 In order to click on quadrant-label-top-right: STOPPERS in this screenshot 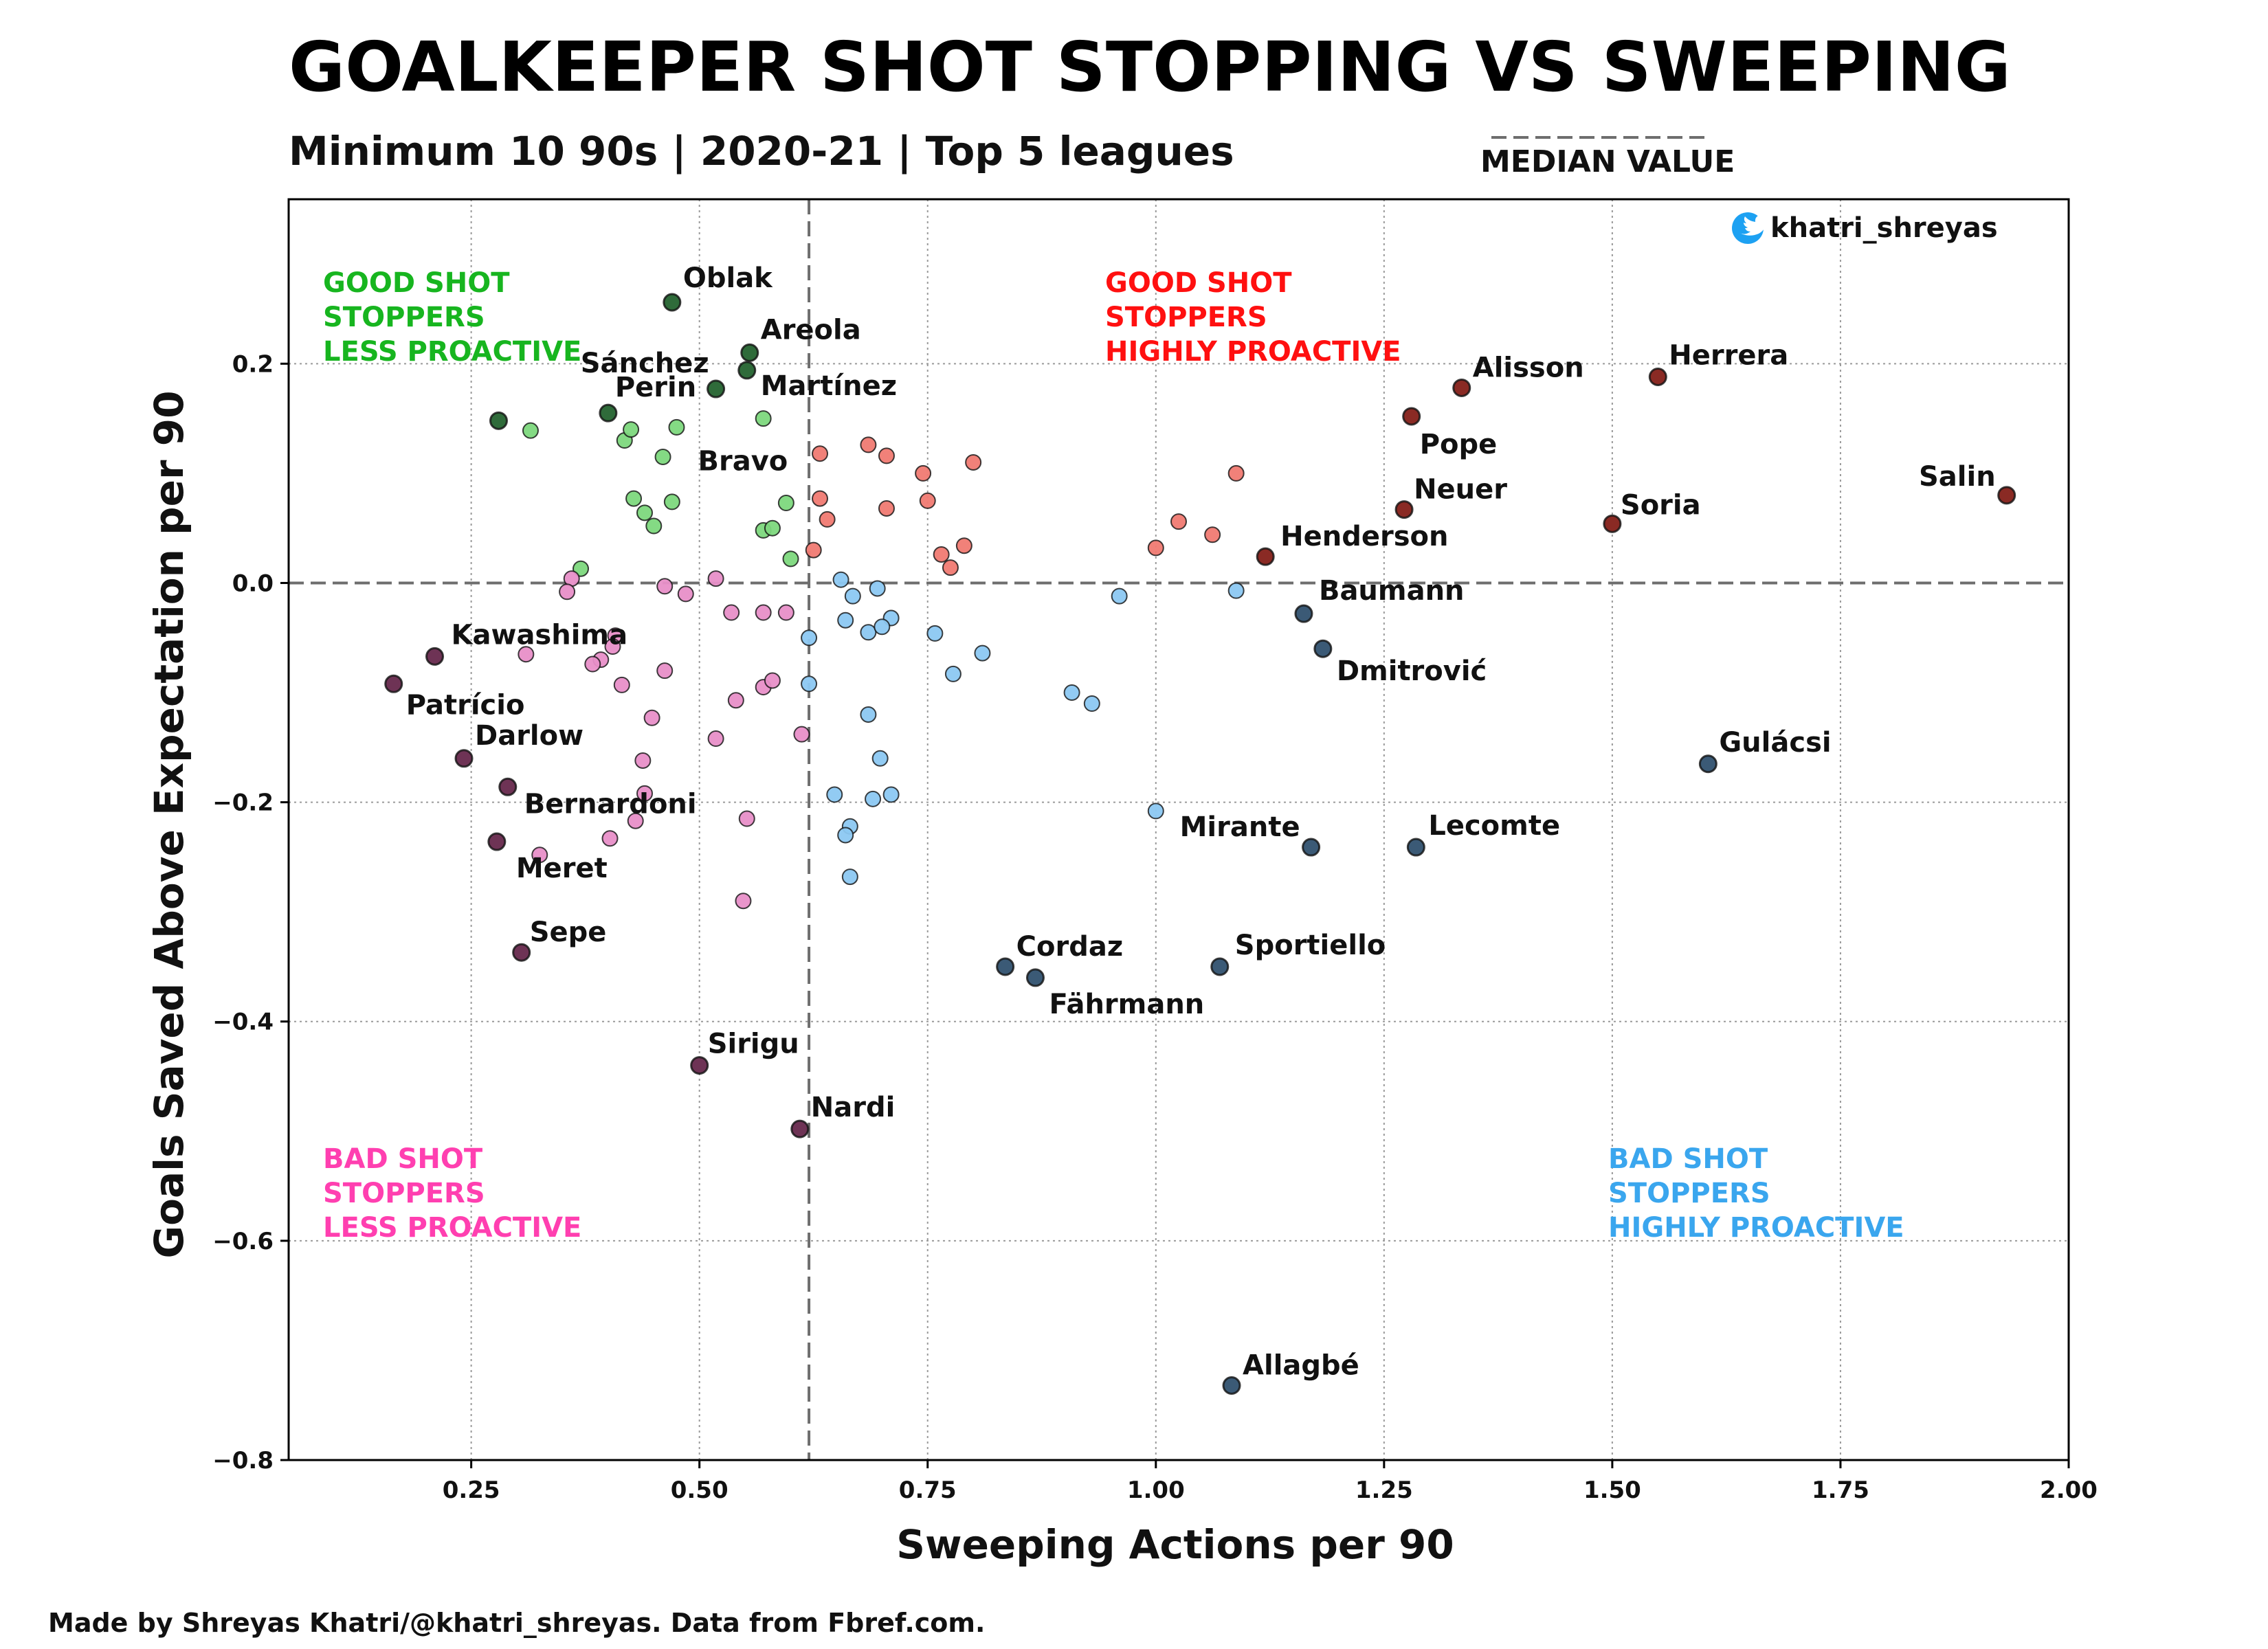, I will do `click(1186, 317)`.